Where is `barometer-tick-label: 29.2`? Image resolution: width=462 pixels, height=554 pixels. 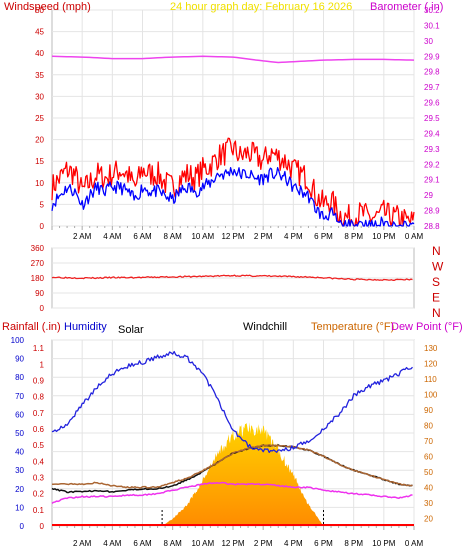
barometer-tick-label: 29.2 is located at coordinates (432, 164).